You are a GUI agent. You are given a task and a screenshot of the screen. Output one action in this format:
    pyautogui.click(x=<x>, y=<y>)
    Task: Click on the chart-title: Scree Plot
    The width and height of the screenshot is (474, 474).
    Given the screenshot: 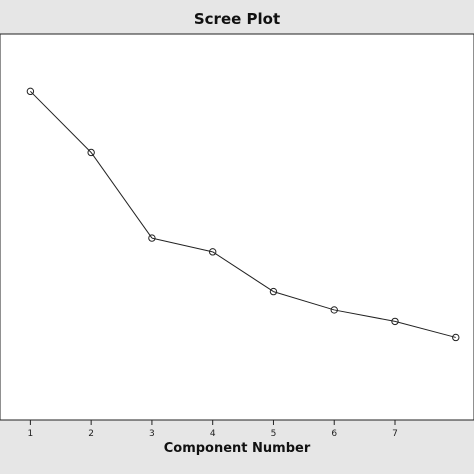 What is the action you would take?
    pyautogui.click(x=237, y=19)
    